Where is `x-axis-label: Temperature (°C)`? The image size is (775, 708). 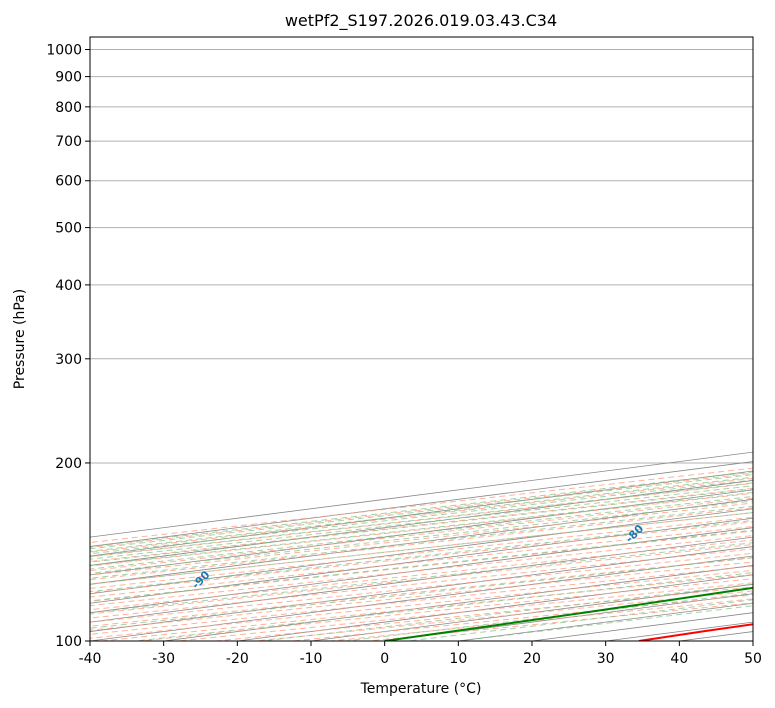 x-axis-label: Temperature (°C) is located at coordinates (421, 689).